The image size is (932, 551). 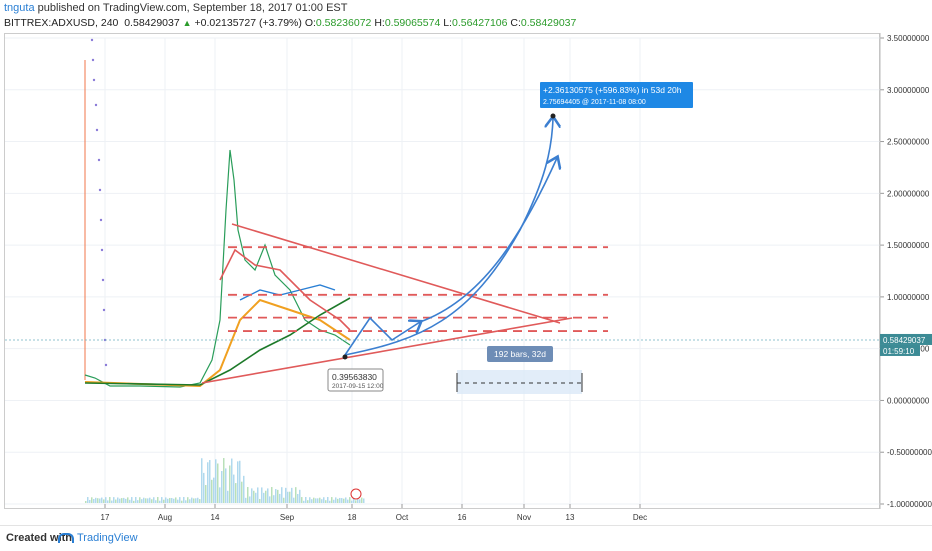 What do you see at coordinates (488, 240) in the screenshot?
I see `projection-curve-alt` at bounding box center [488, 240].